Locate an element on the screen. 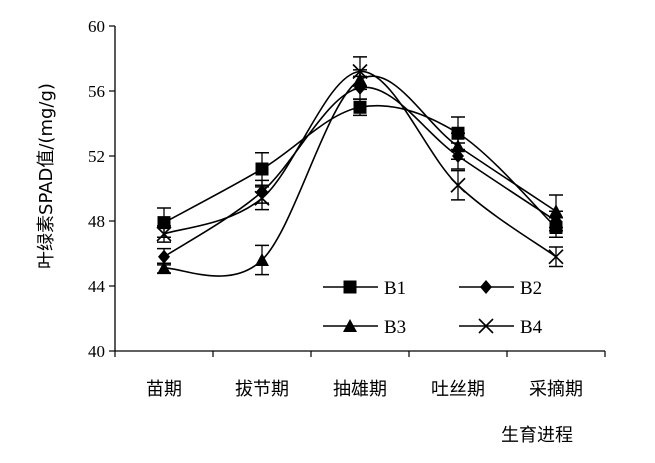 The image size is (655, 463). legend-item-b2: B2 is located at coordinates (500, 288).